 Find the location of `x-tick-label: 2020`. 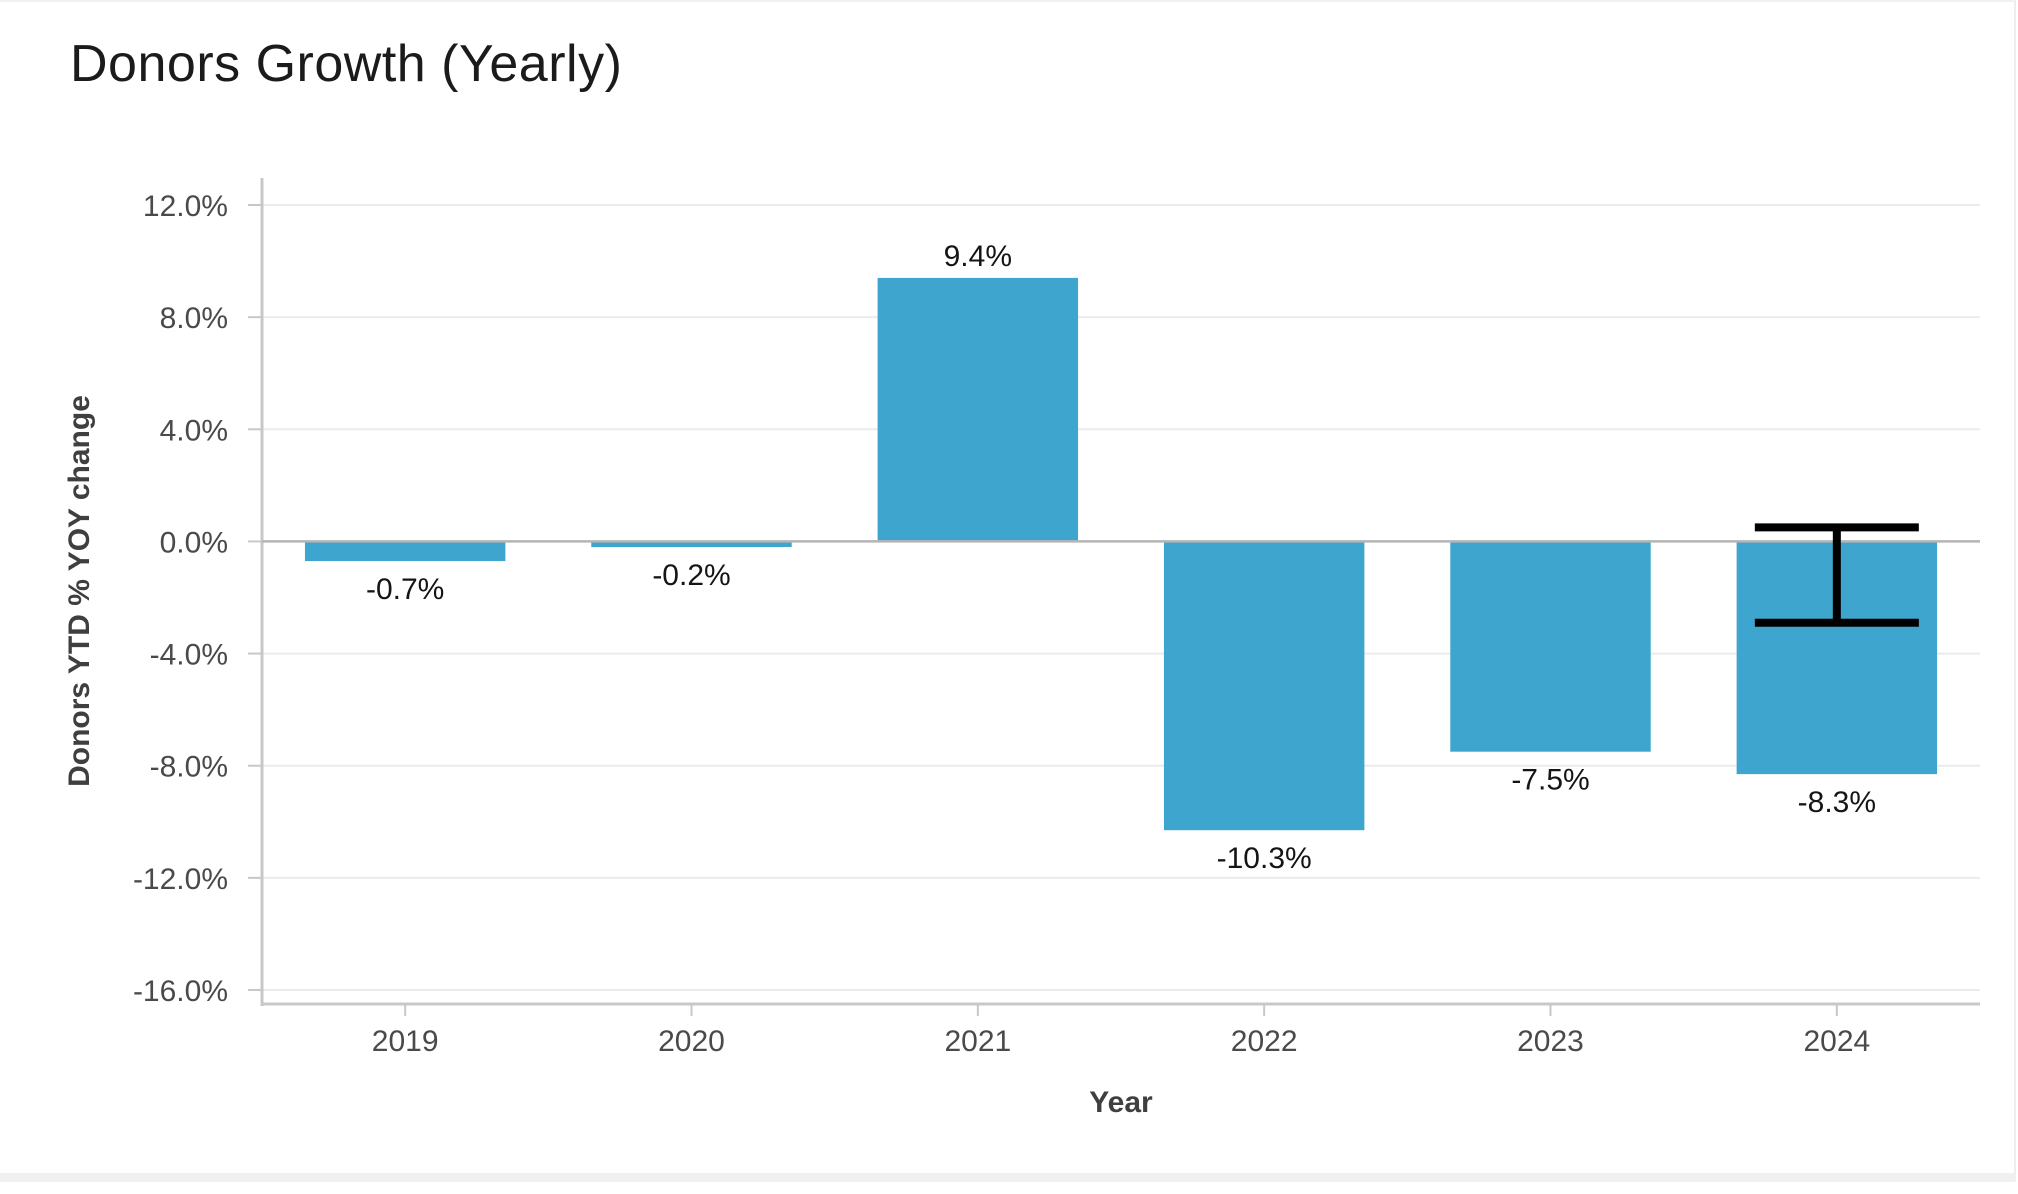

x-tick-label: 2020 is located at coordinates (691, 1041).